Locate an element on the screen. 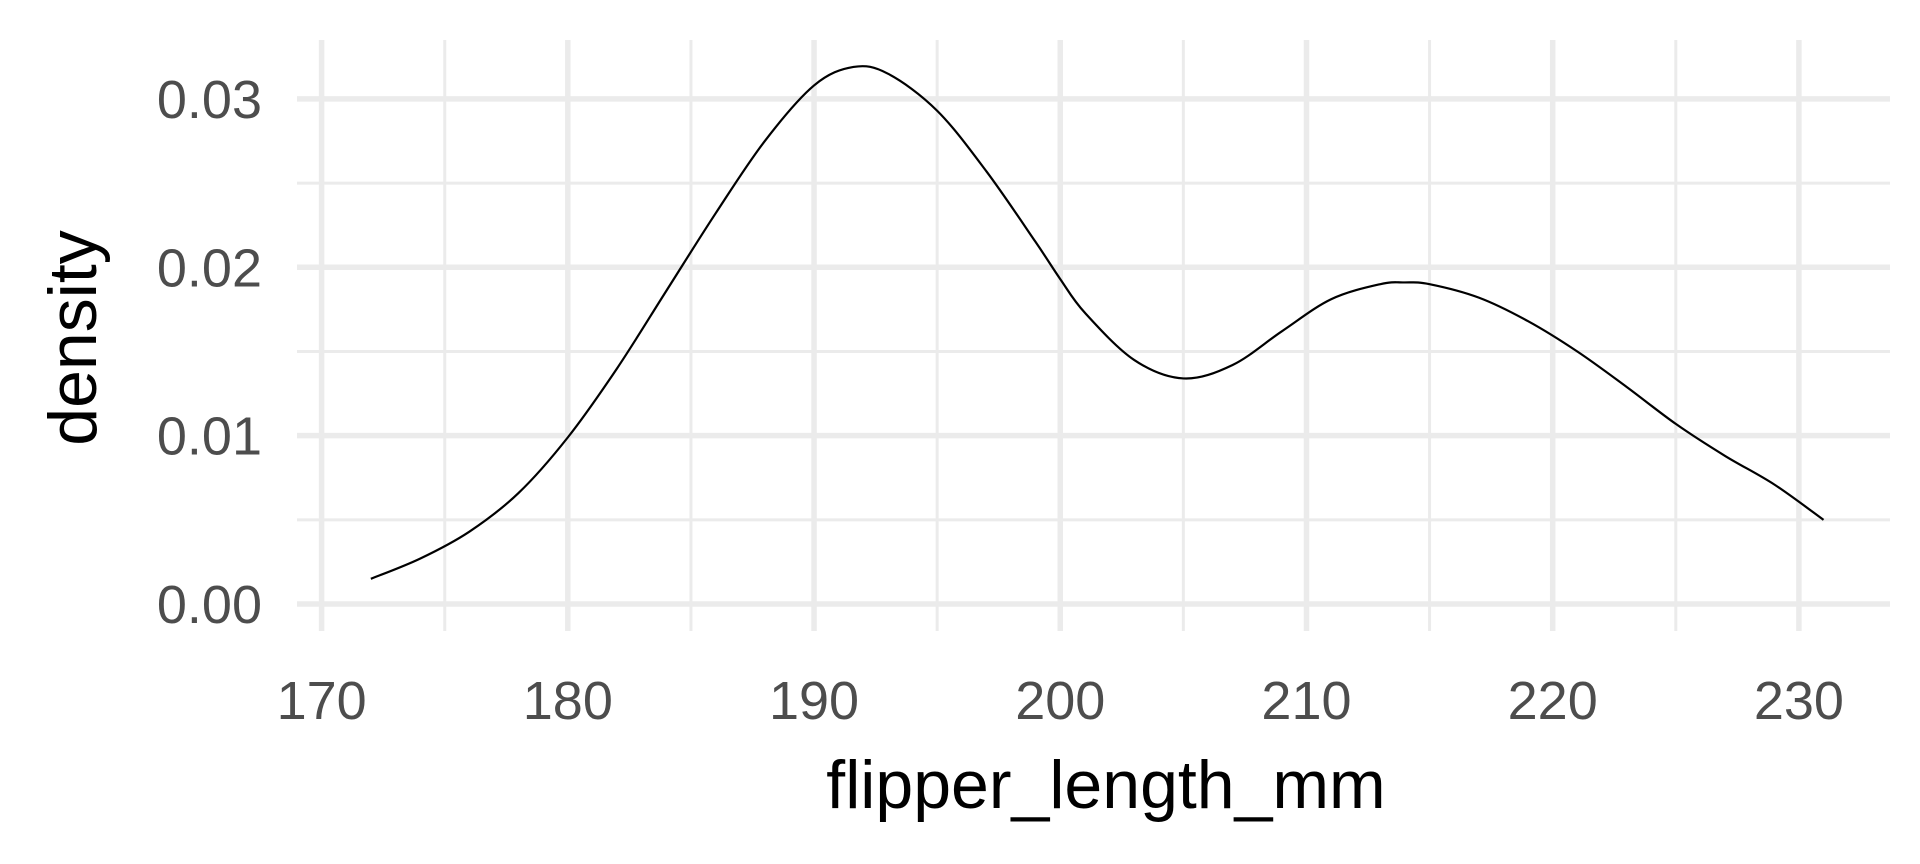 The image size is (1920, 864). x-tick-label: 190 is located at coordinates (814, 701).